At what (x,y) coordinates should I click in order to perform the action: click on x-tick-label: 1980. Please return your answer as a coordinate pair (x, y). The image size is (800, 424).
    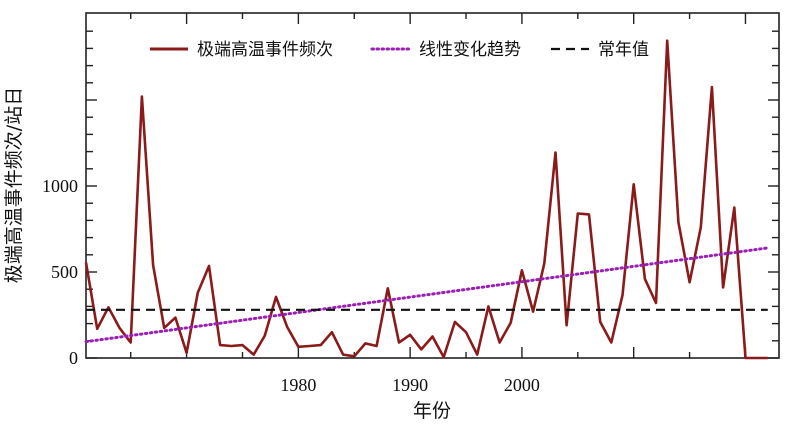
    Looking at the image, I should click on (298, 385).